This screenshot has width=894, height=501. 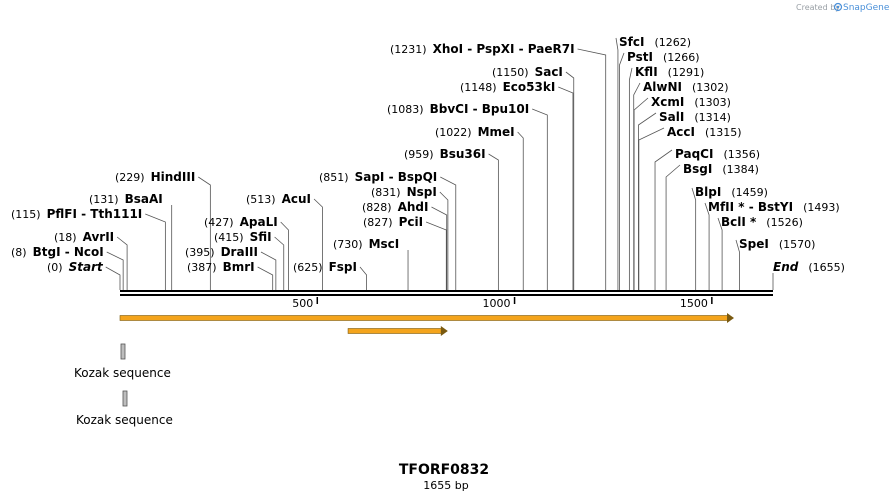 I want to click on site-label-4: (131) BsaAI, so click(x=126, y=199).